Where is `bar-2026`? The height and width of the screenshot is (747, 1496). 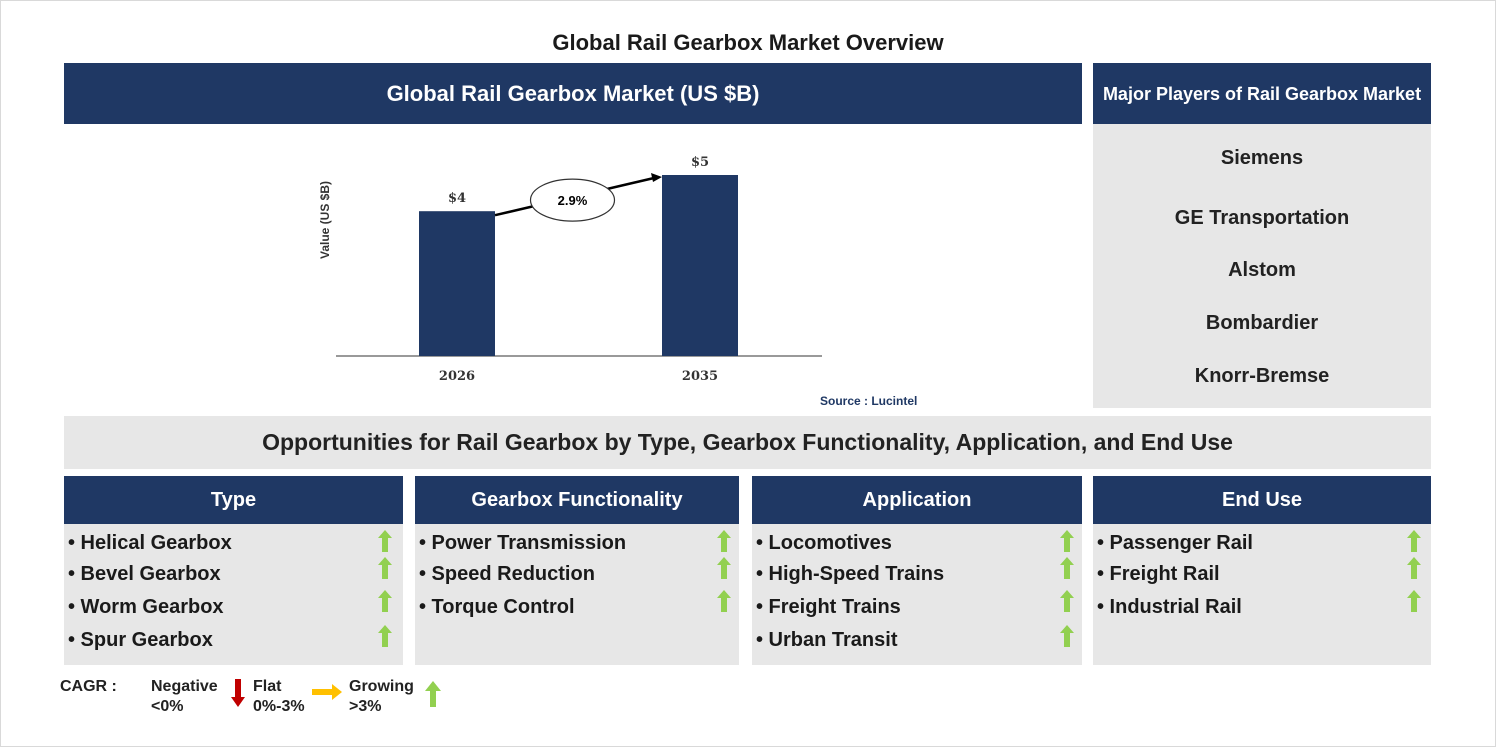 bar-2026 is located at coordinates (457, 283).